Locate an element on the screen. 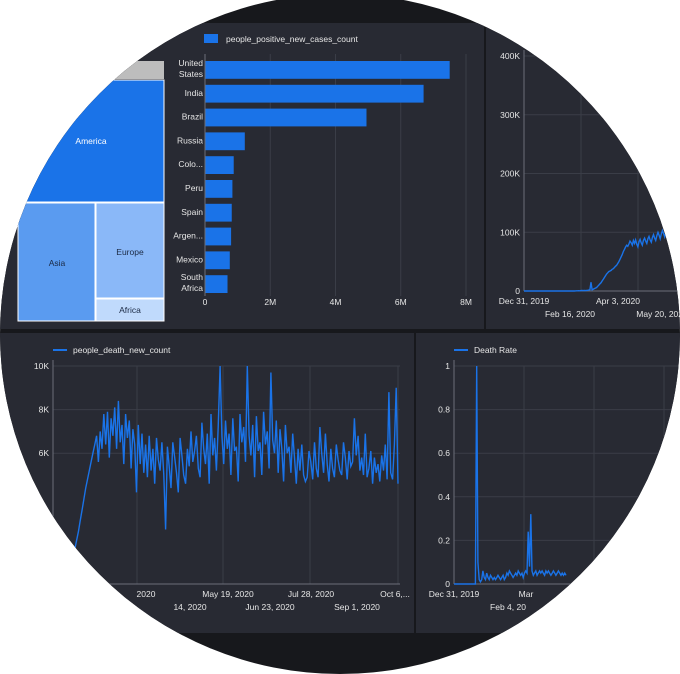 The width and height of the screenshot is (680, 674). x-tick-label: Jun 23, 2020 is located at coordinates (269, 607).